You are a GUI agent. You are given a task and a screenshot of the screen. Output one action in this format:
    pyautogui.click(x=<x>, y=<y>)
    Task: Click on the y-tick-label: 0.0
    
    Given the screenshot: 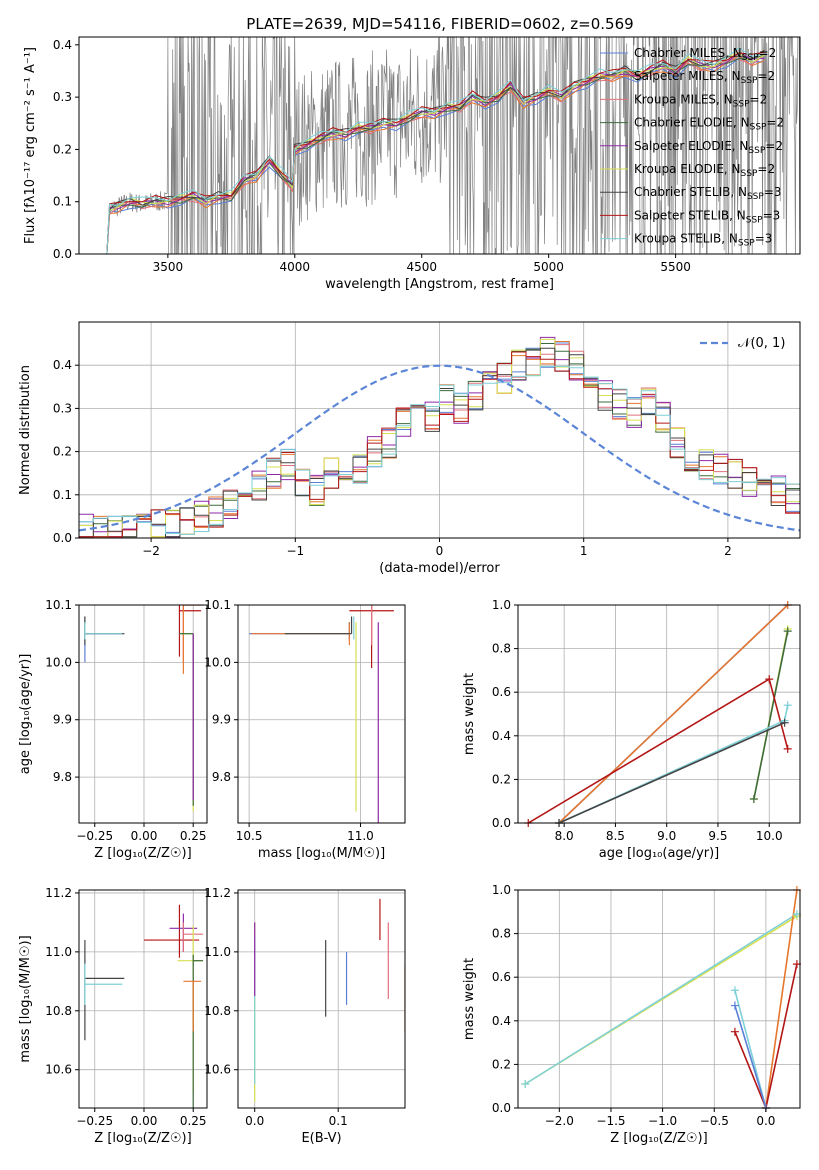 What is the action you would take?
    pyautogui.click(x=62, y=538)
    